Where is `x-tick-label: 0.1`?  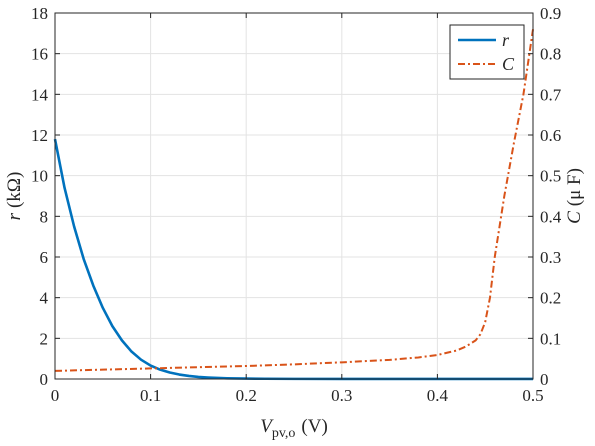 x-tick-label: 0.1 is located at coordinates (150, 395).